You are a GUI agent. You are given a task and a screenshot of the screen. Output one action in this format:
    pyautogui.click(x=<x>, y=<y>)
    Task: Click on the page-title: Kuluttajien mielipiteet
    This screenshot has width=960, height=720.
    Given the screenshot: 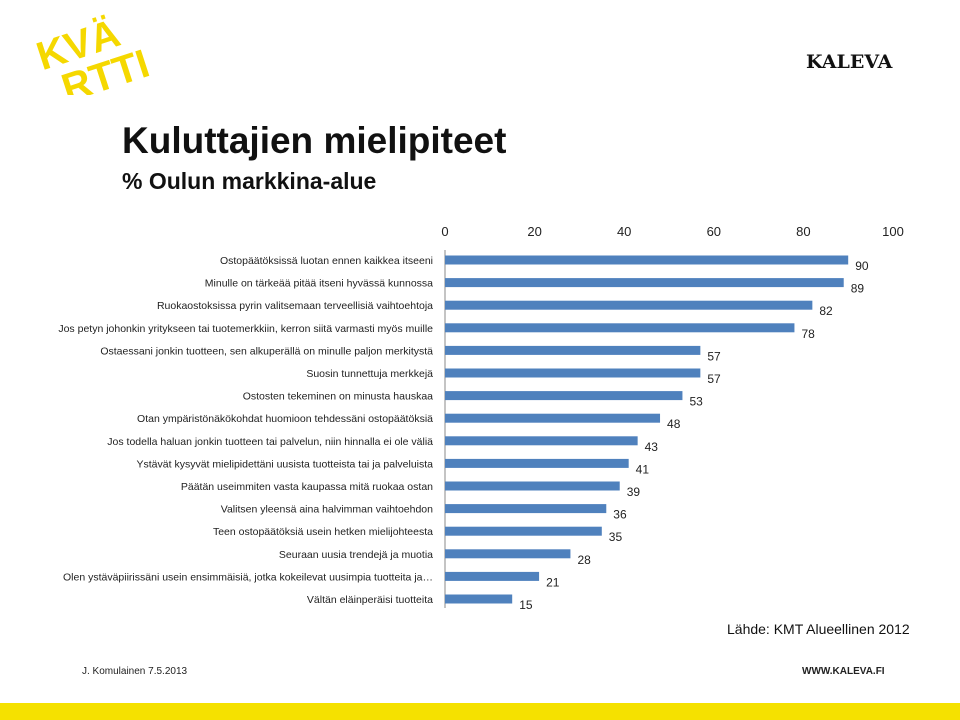 What is the action you would take?
    pyautogui.click(x=314, y=140)
    